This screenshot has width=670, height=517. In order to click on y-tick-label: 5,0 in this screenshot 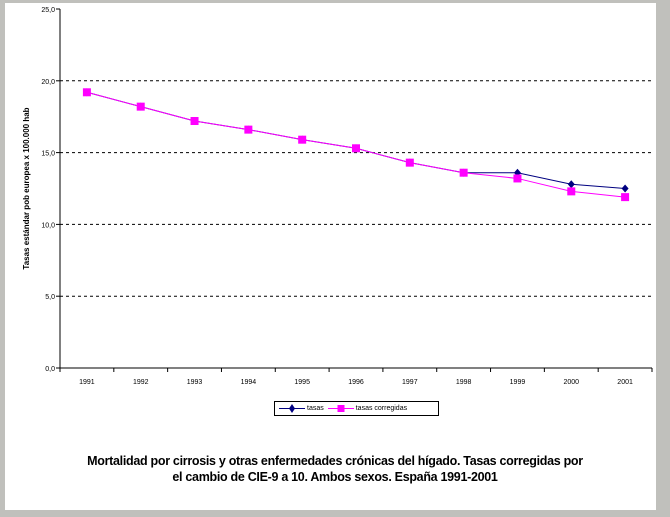, I will do `click(50, 297)`.